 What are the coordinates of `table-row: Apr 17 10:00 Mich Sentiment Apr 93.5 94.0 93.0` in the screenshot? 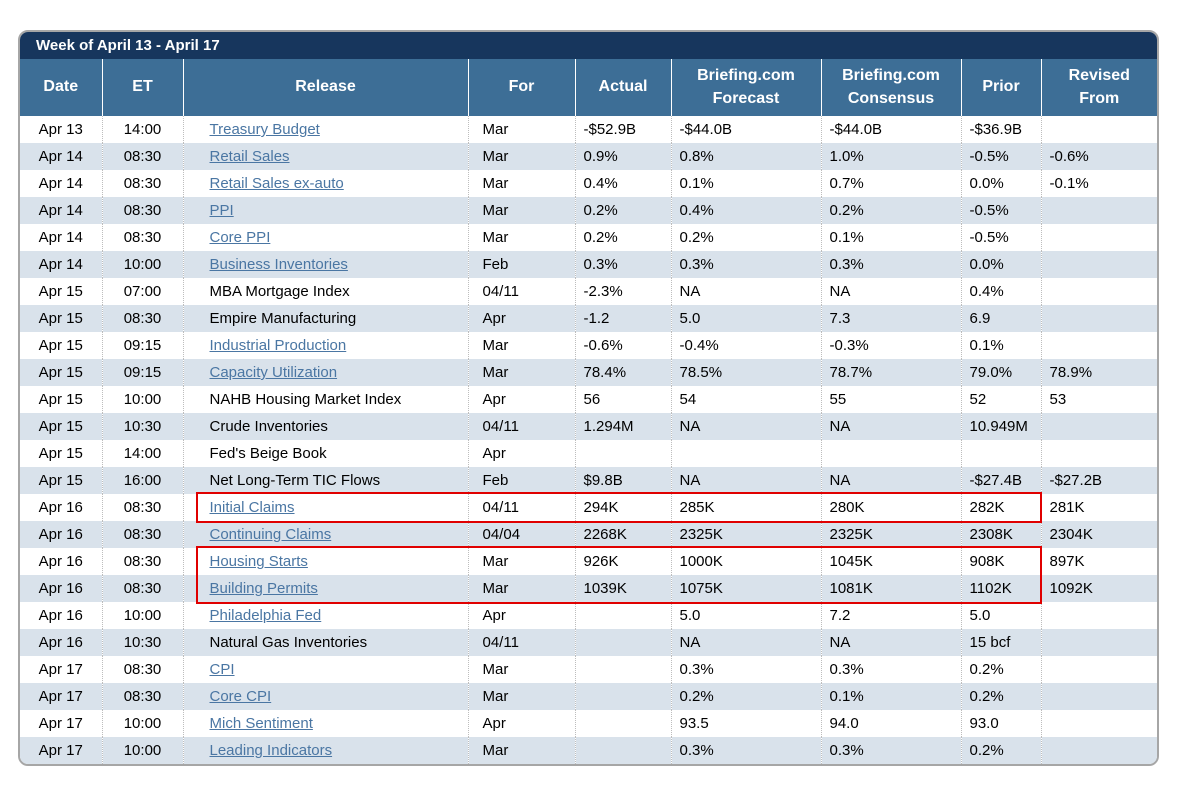 It's located at (588, 723).